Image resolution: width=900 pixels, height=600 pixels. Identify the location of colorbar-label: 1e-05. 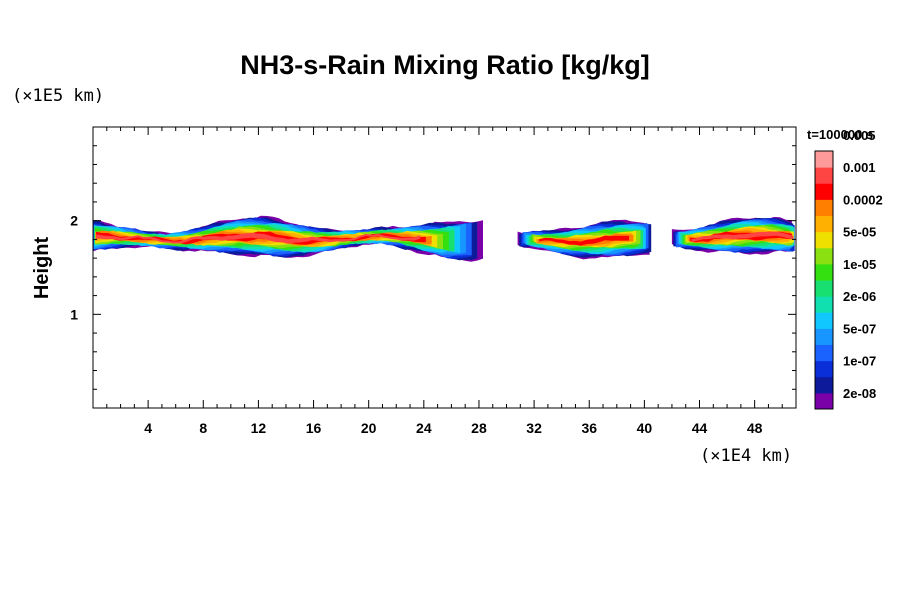
(859, 264).